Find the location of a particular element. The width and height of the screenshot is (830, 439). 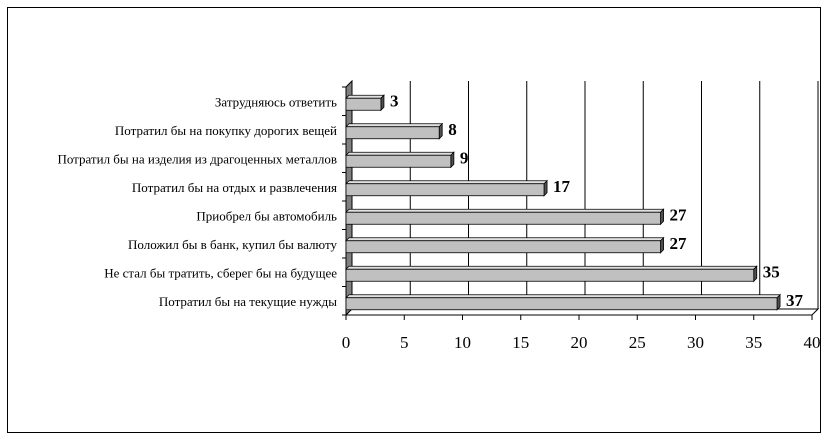

category-label: Положил бы в банк, купил бы валюту is located at coordinates (232, 244).